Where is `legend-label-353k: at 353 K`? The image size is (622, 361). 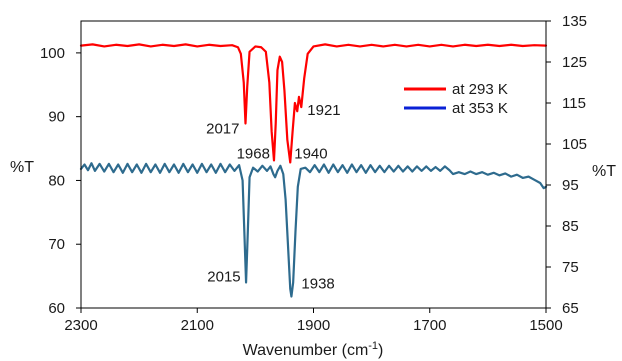 legend-label-353k: at 353 K is located at coordinates (480, 108).